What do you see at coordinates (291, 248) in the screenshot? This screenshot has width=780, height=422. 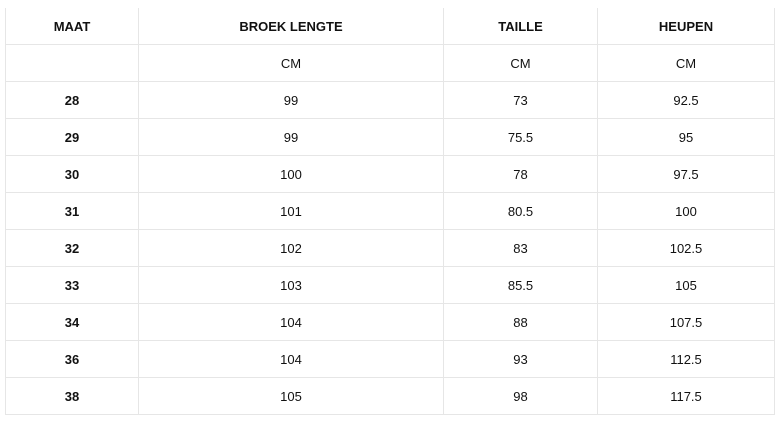 I see `length-cell: 102` at bounding box center [291, 248].